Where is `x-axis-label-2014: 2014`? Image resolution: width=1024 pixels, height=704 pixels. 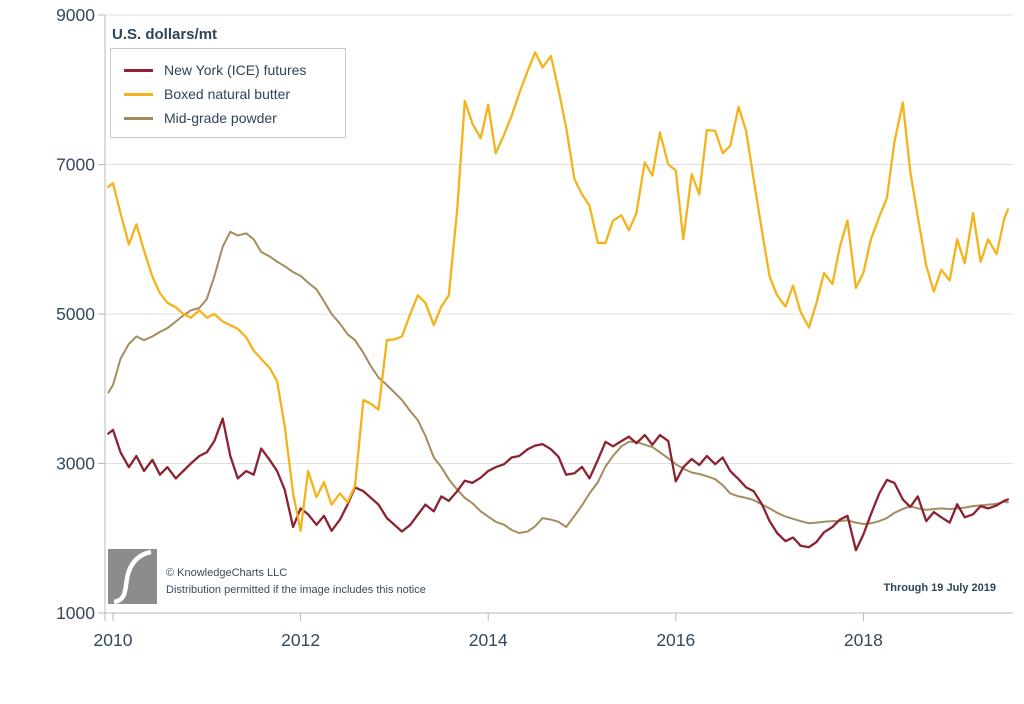
x-axis-label-2014: 2014 is located at coordinates (488, 640).